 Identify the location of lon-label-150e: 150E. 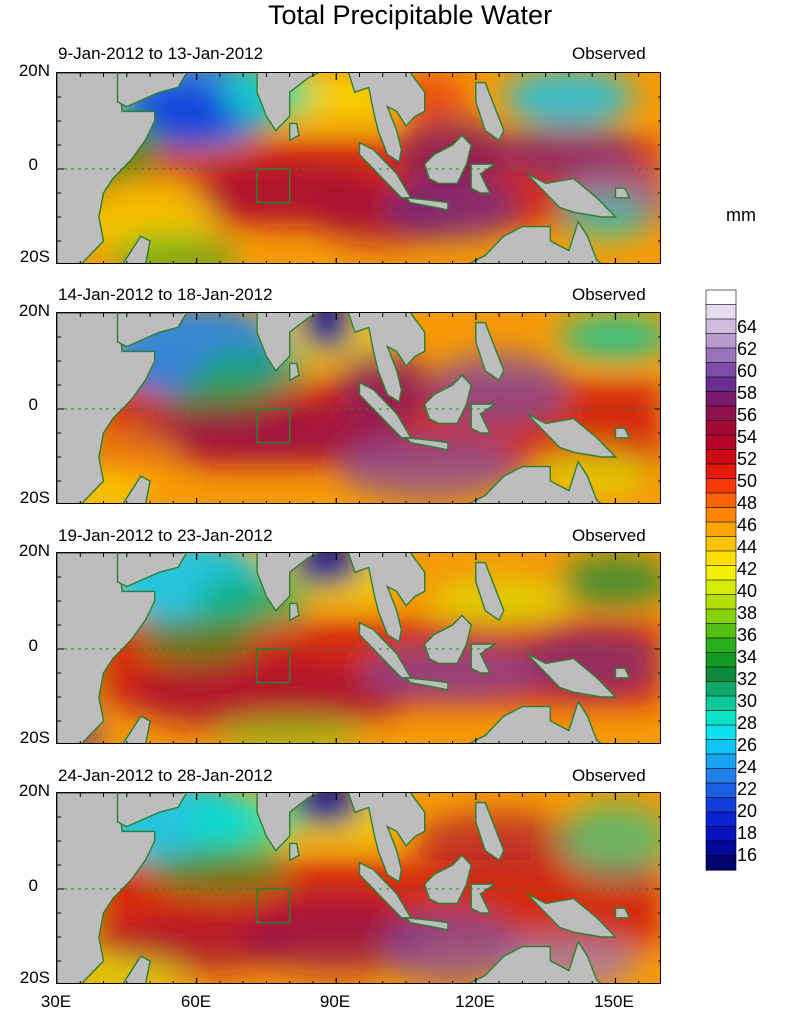
(614, 1001).